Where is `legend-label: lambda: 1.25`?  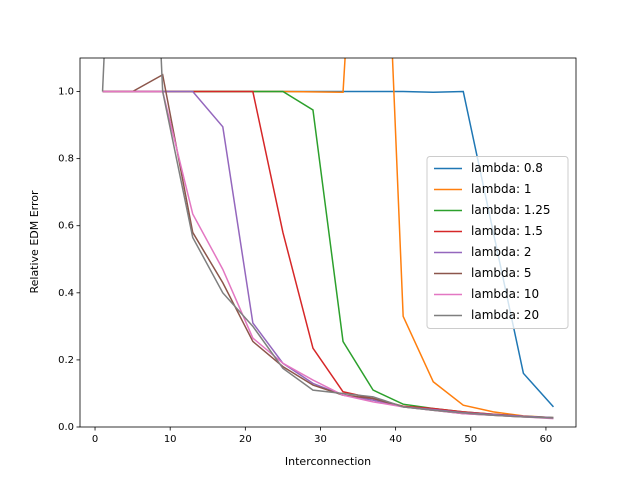
legend-label: lambda: 1.25 is located at coordinates (511, 210).